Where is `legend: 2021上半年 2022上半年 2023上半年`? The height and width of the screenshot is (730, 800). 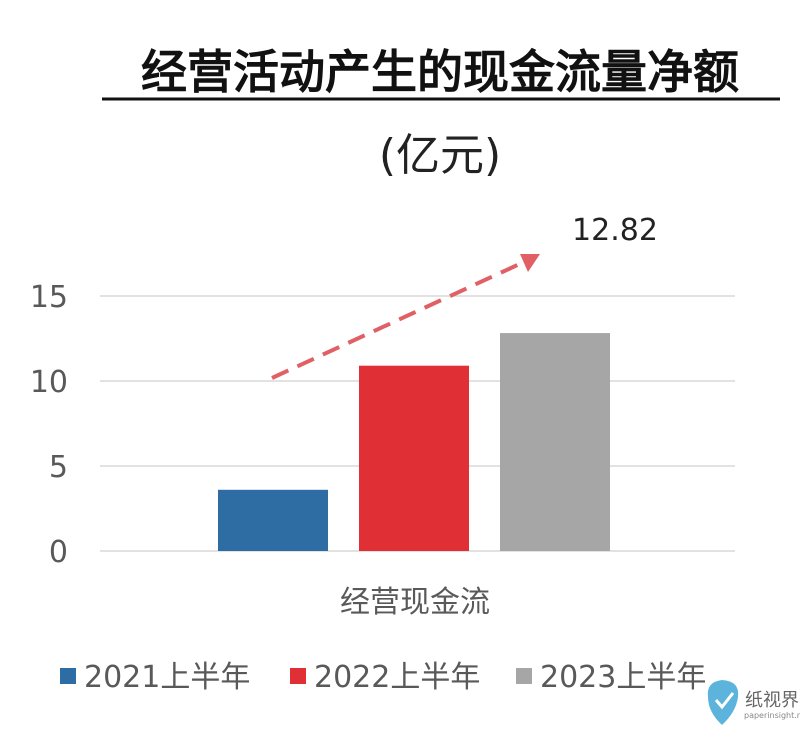
legend: 2021上半年 2022上半年 2023上半年 is located at coordinates (383, 677).